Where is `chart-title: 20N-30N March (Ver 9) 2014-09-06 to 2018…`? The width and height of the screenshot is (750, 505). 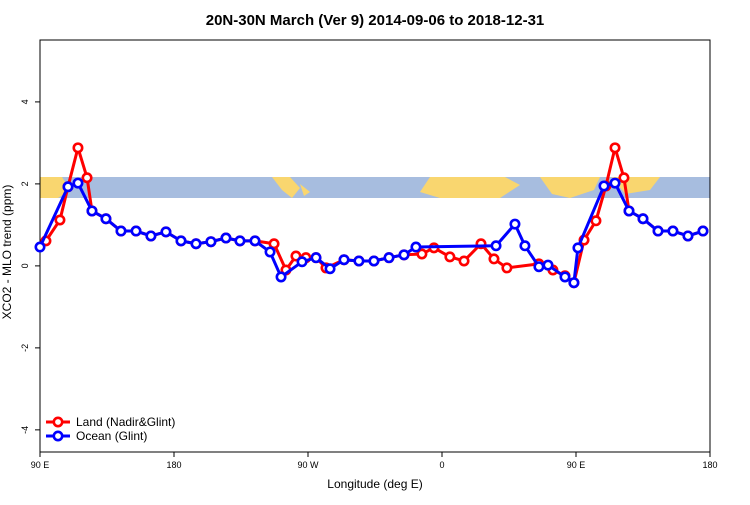
chart-title: 20N-30N March (Ver 9) 2014-09-06 to 2018… is located at coordinates (375, 20).